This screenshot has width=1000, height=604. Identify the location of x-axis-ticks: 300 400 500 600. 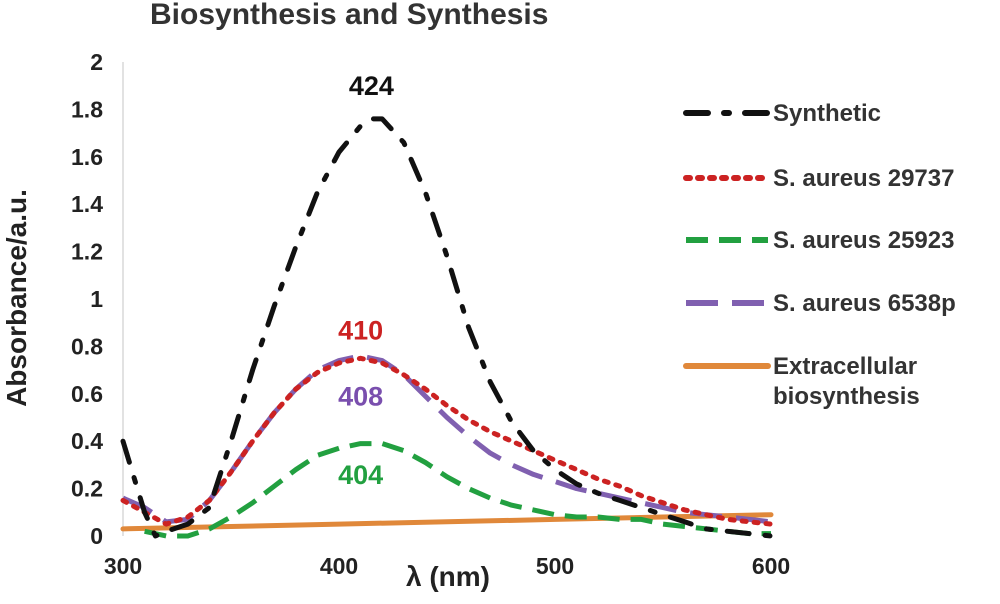
(447, 566).